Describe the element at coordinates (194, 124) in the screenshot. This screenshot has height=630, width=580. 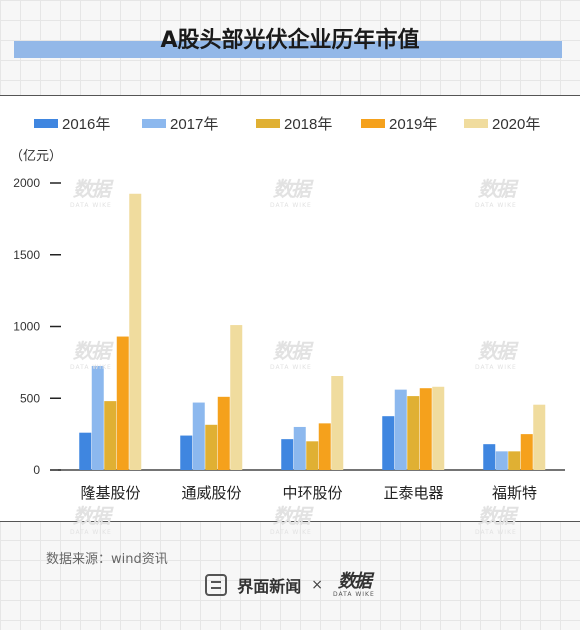
I see `legend-label: 2017年` at that location.